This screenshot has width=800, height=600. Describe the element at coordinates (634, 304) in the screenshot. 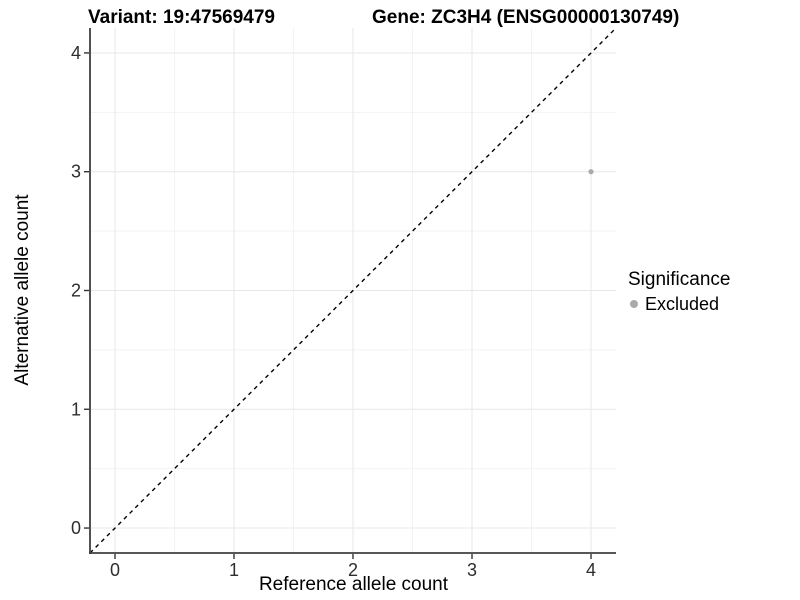

I see `legend-key-dot-icon` at that location.